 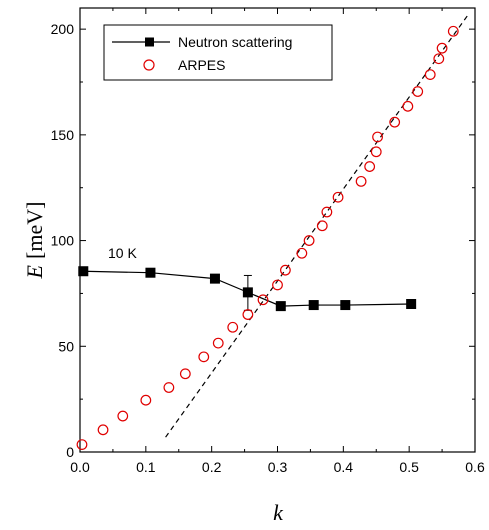 I want to click on y-axis-symbol: E, so click(x=34, y=271).